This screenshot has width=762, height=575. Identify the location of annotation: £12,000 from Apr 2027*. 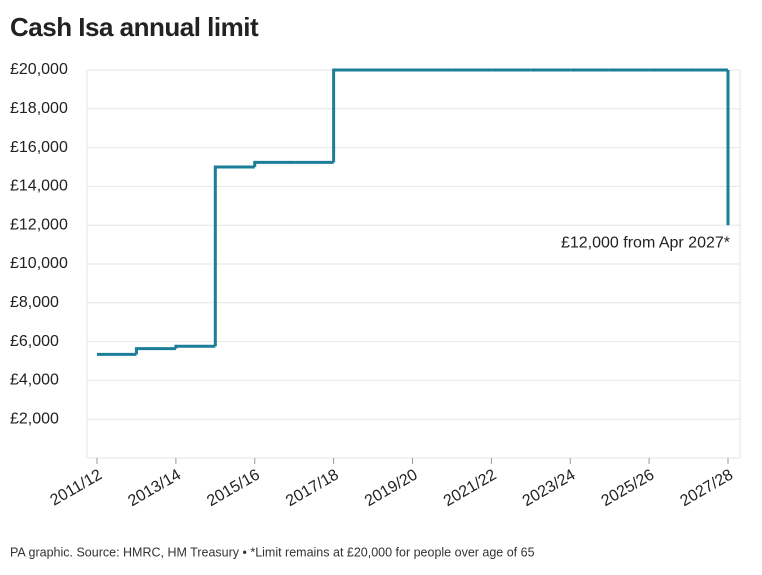
(645, 242).